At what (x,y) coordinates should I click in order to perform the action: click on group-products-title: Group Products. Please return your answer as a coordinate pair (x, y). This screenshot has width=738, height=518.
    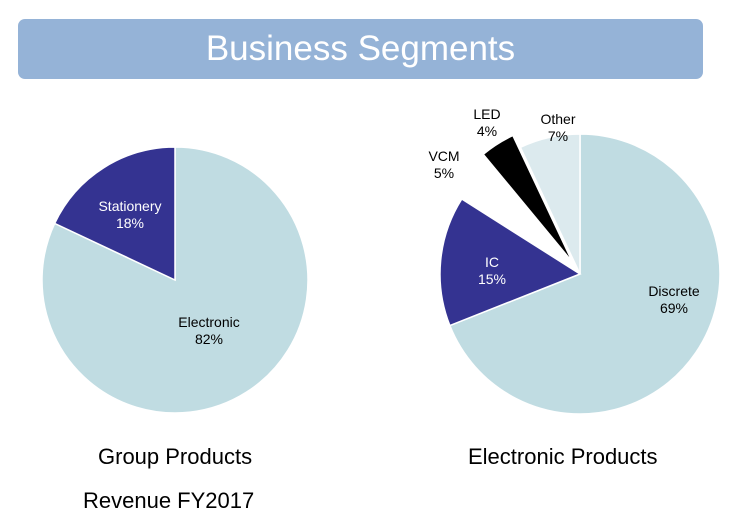
    Looking at the image, I should click on (175, 456).